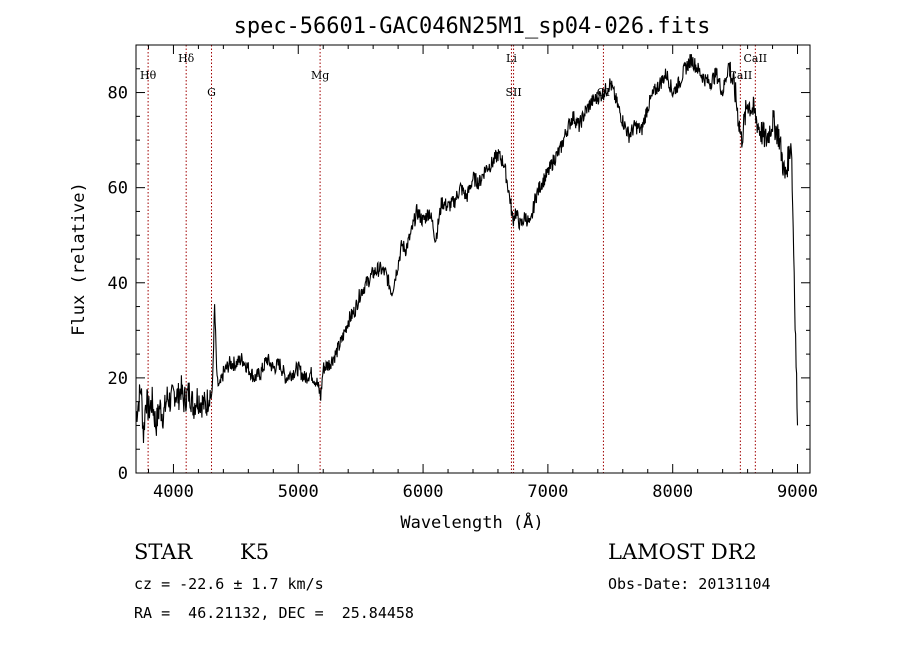  What do you see at coordinates (79, 259) in the screenshot?
I see `y-axis-label: Flux (relative)` at bounding box center [79, 259].